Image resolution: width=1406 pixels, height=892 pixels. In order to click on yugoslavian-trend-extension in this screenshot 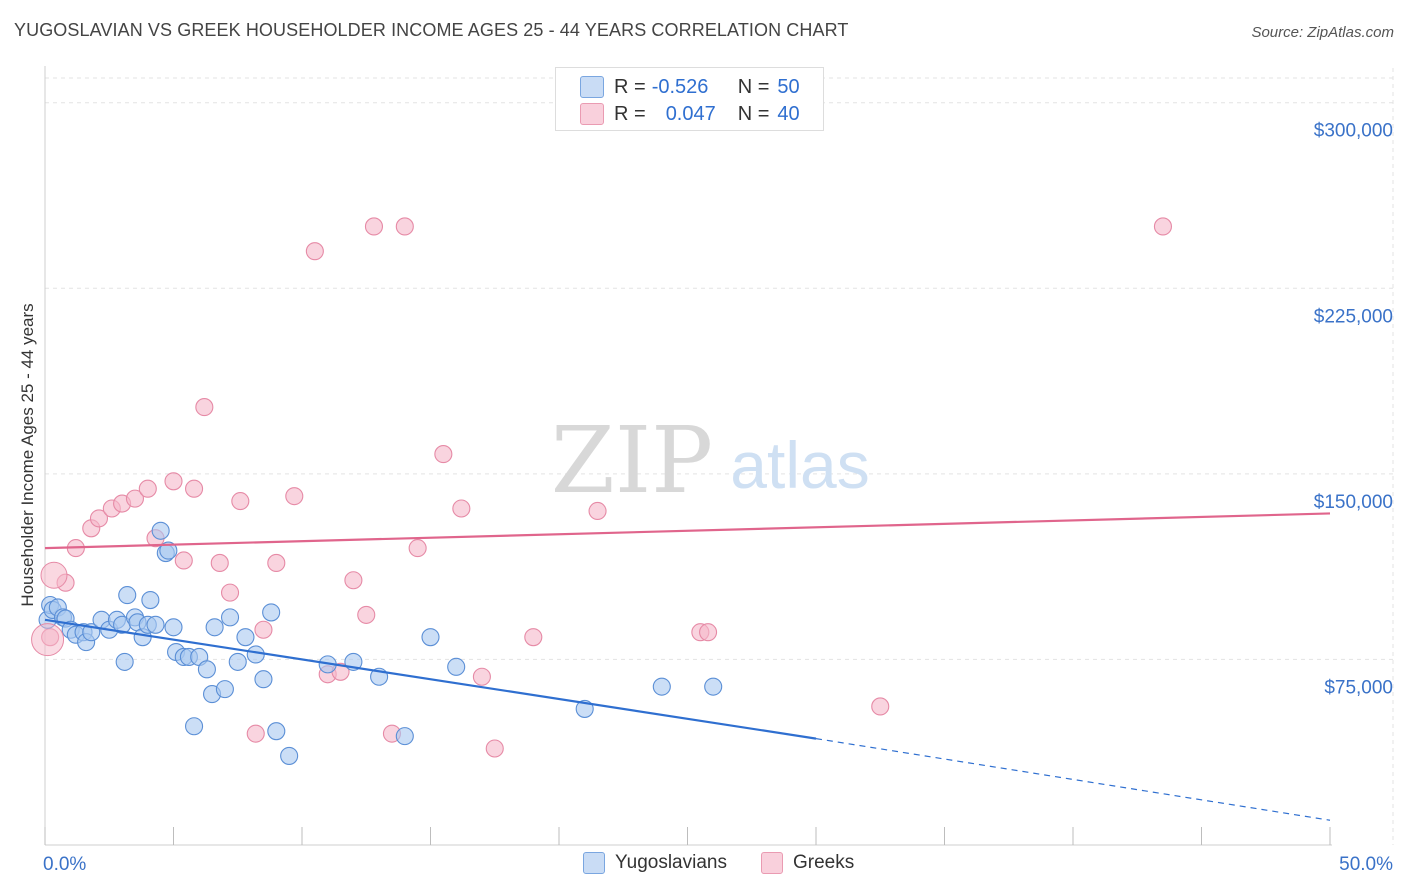, I will do `click(1073, 779)`.